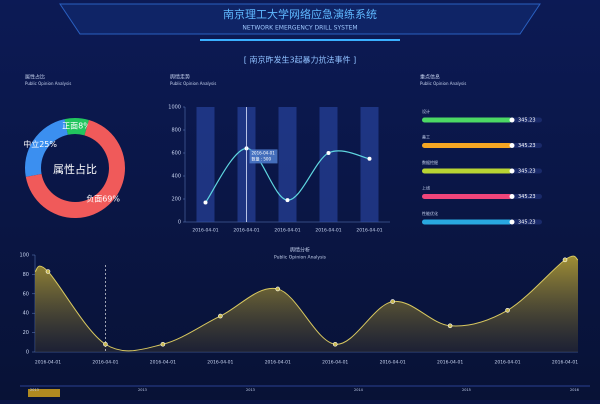 Image resolution: width=600 pixels, height=404 pixels. What do you see at coordinates (430, 77) in the screenshot?
I see `panel-title: 重点信息` at bounding box center [430, 77].